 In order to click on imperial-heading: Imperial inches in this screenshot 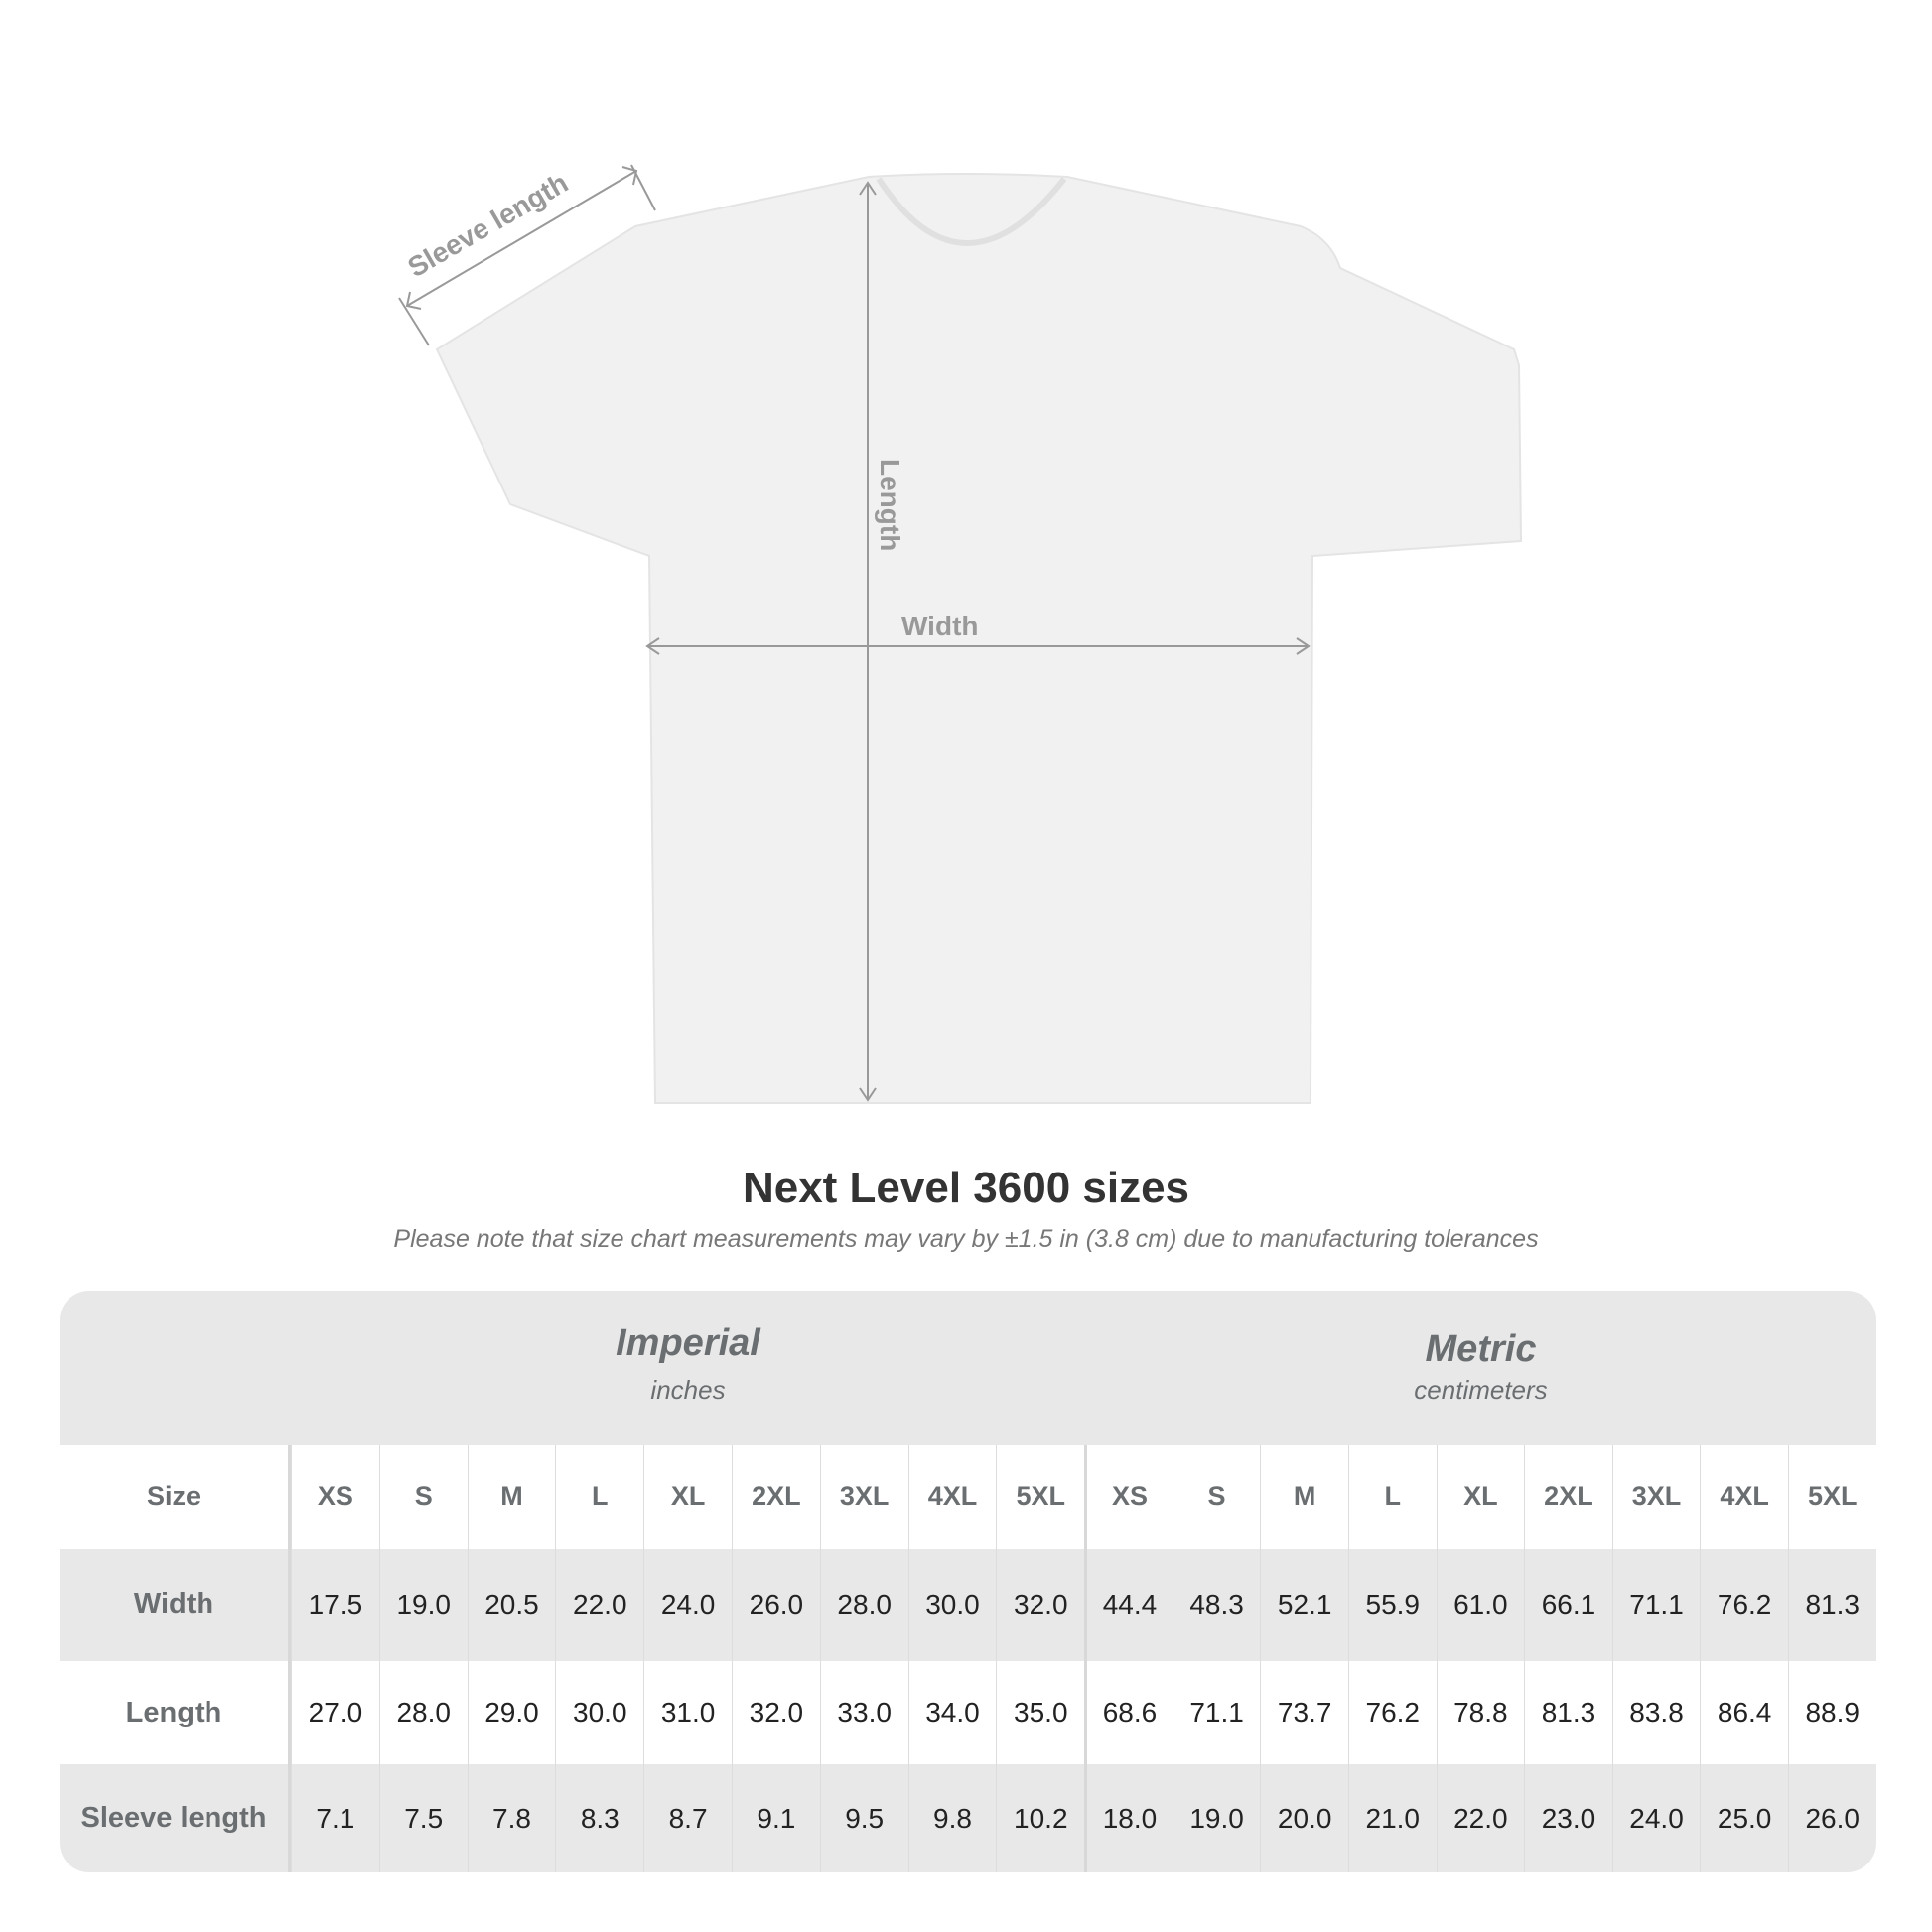, I will do `click(688, 1368)`.